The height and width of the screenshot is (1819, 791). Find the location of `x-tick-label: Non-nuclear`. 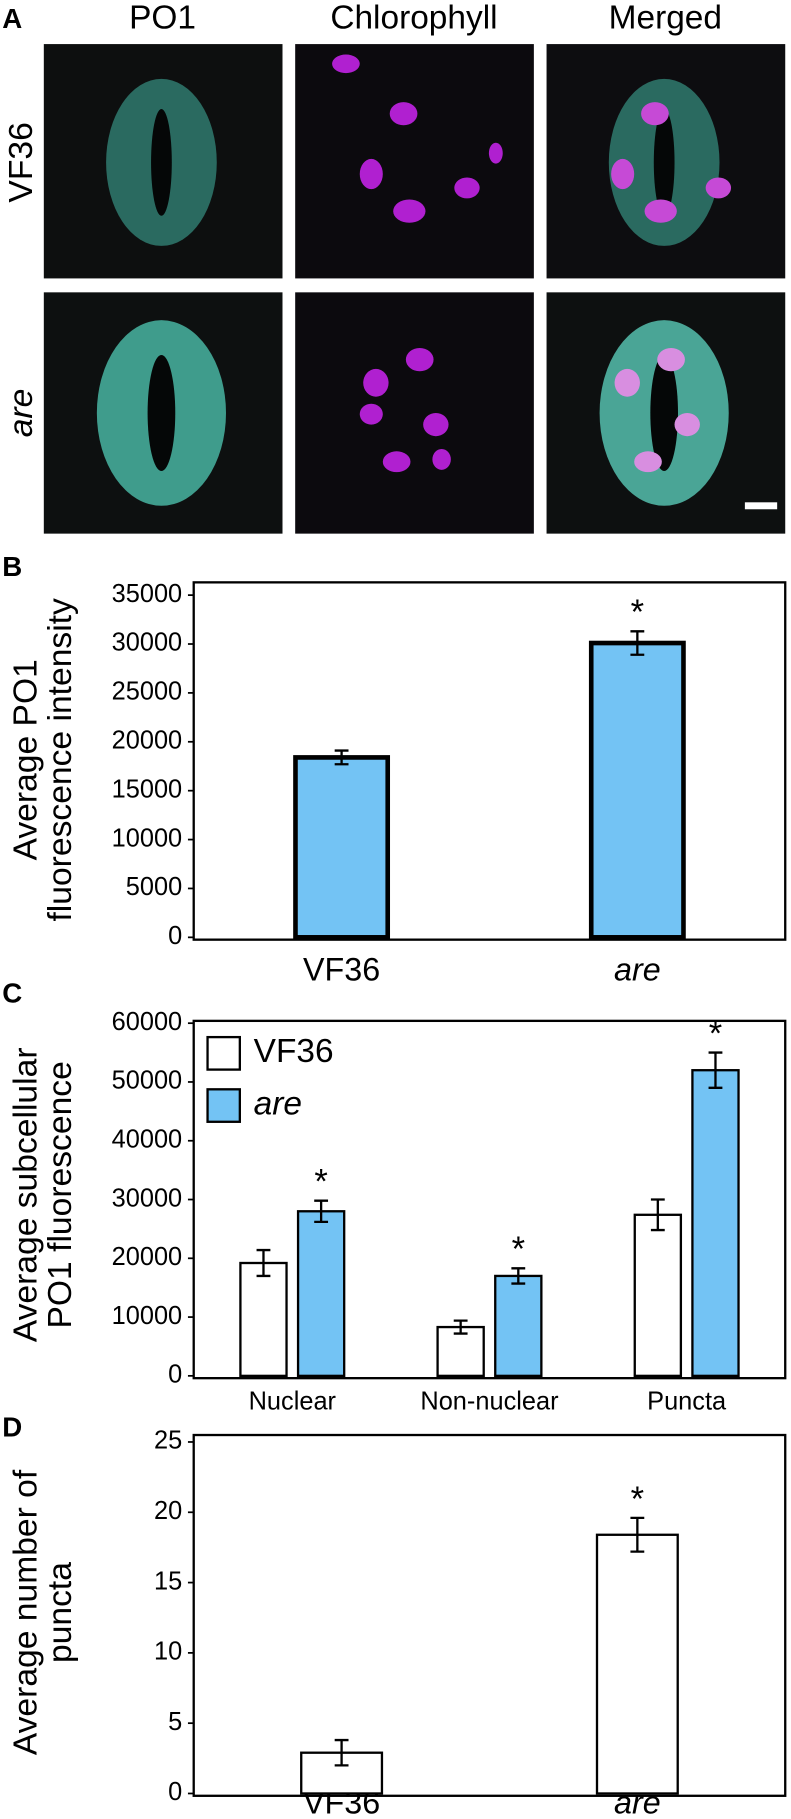

x-tick-label: Non-nuclear is located at coordinates (489, 1401).